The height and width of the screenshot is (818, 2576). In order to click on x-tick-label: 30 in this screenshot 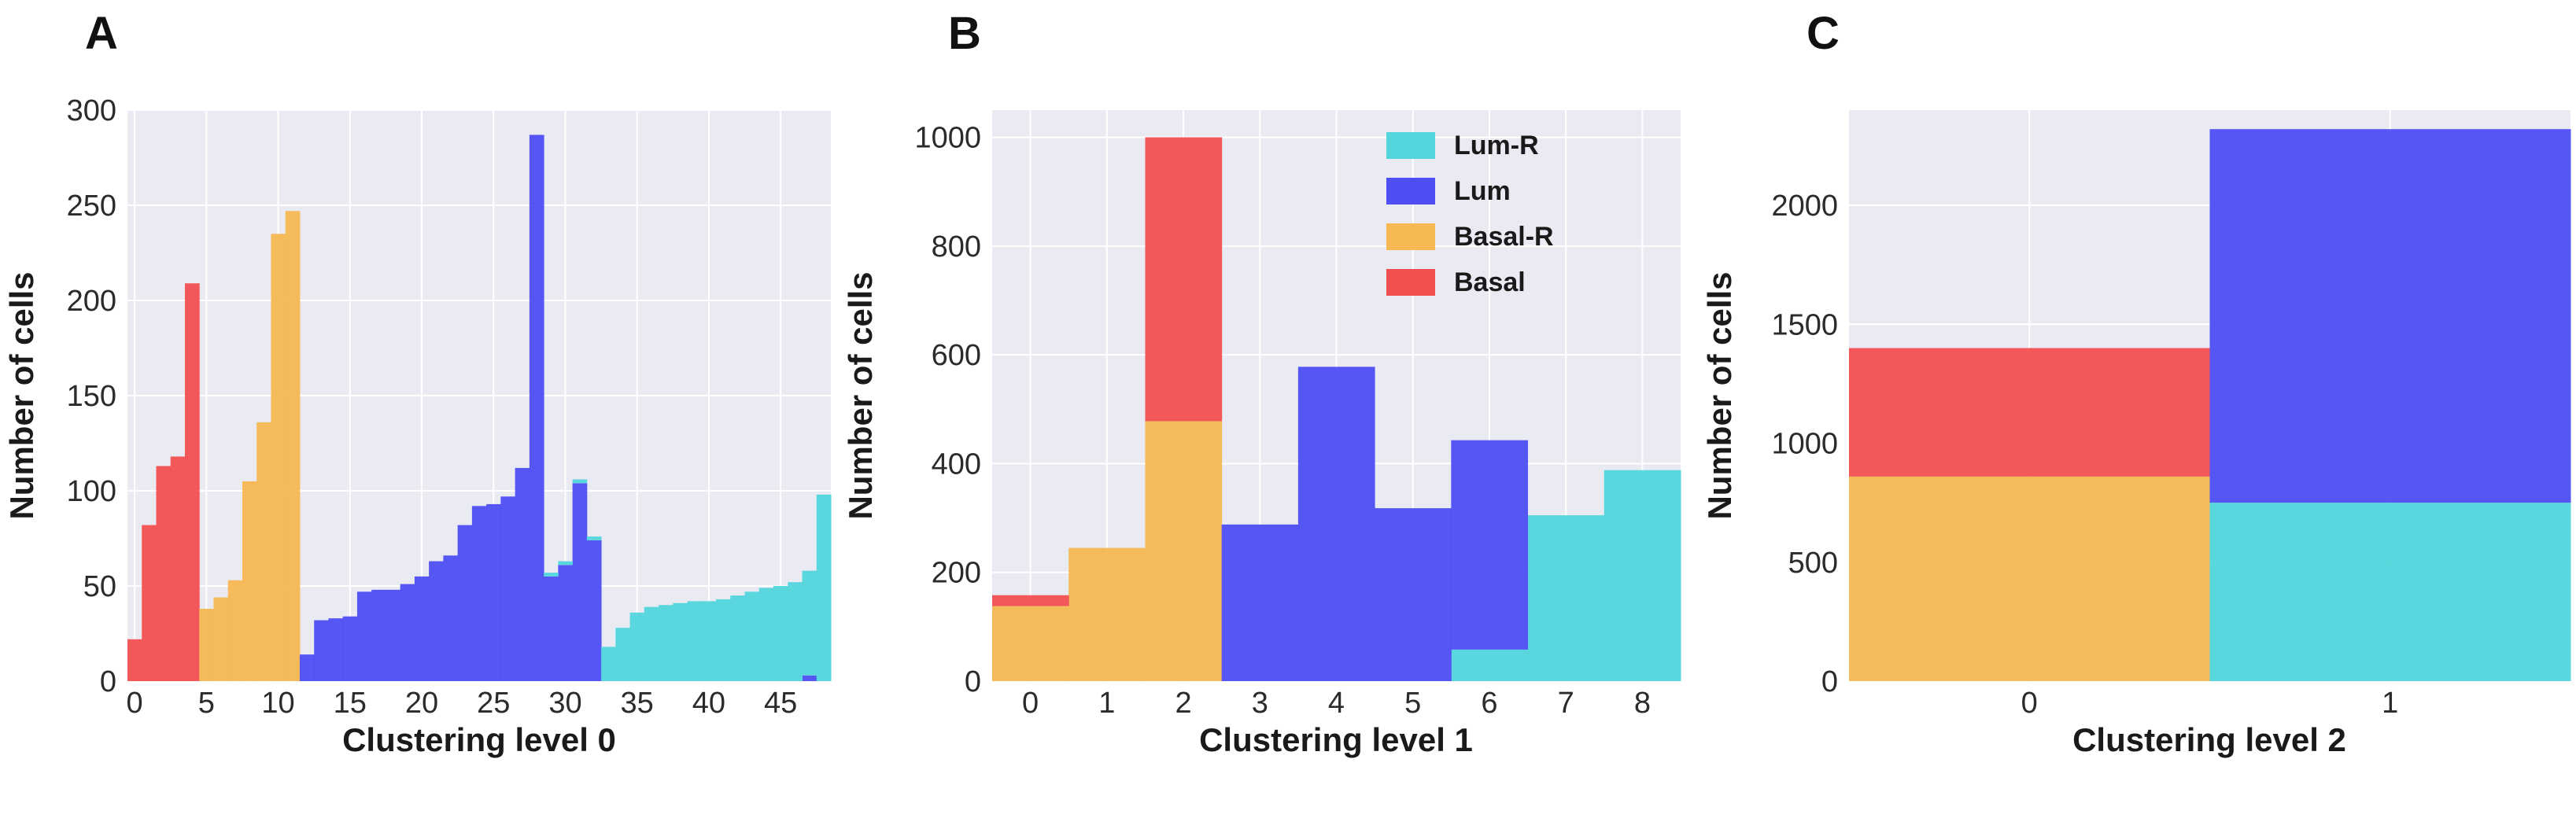, I will do `click(564, 703)`.